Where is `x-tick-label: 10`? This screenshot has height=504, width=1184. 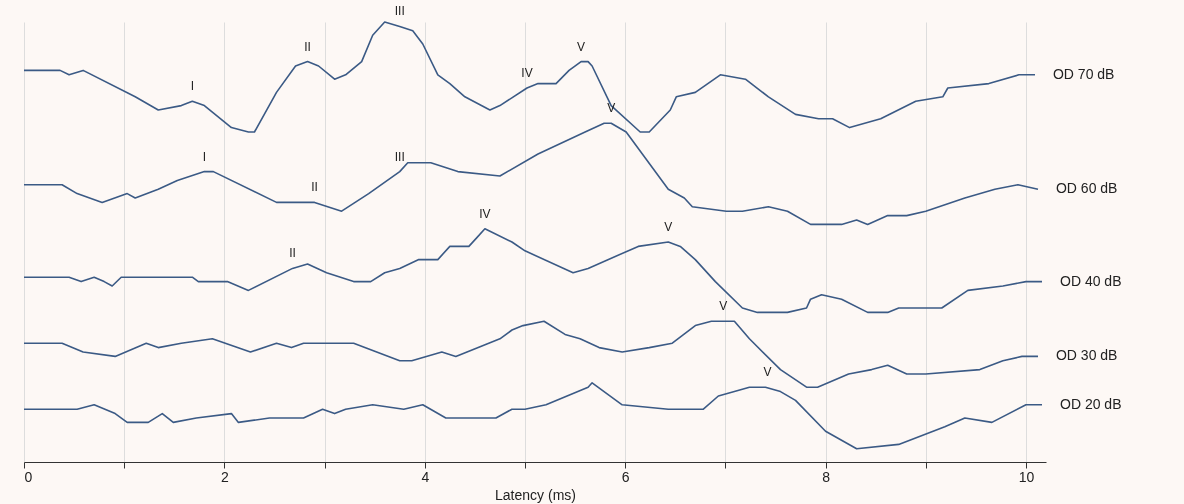 x-tick-label: 10 is located at coordinates (1026, 476).